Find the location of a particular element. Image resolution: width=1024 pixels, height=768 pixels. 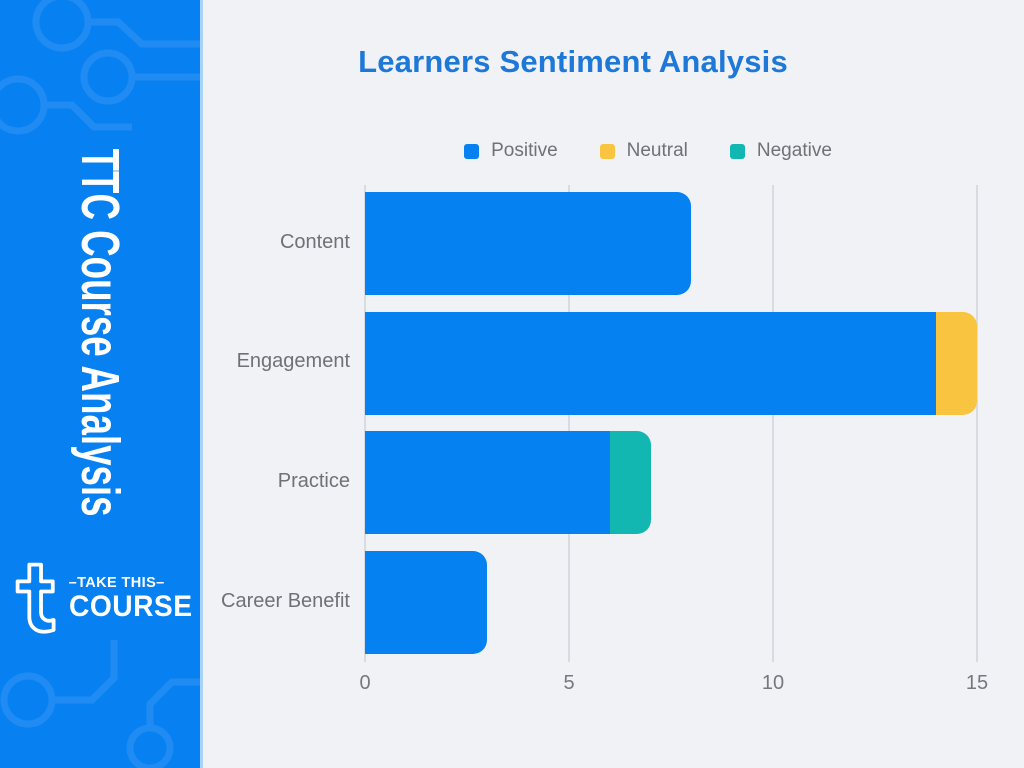

brand-logo: –TAKE THIS– COURSE is located at coordinates (100, 599).